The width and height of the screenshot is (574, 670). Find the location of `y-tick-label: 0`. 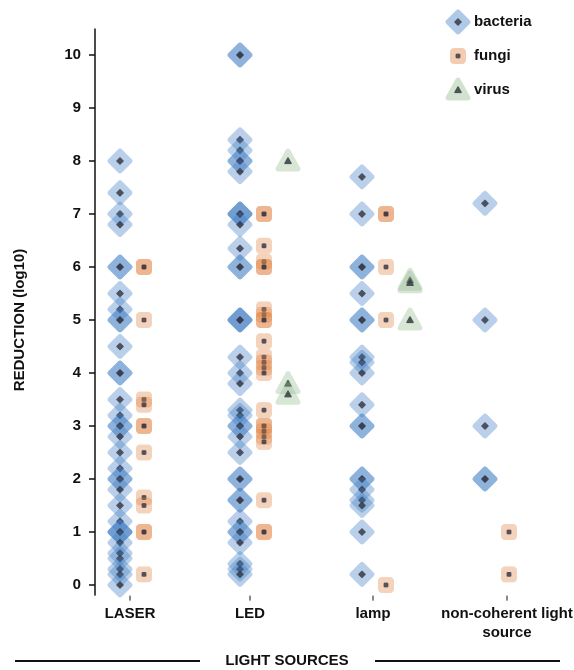

y-tick-label: 0 is located at coordinates (77, 584).